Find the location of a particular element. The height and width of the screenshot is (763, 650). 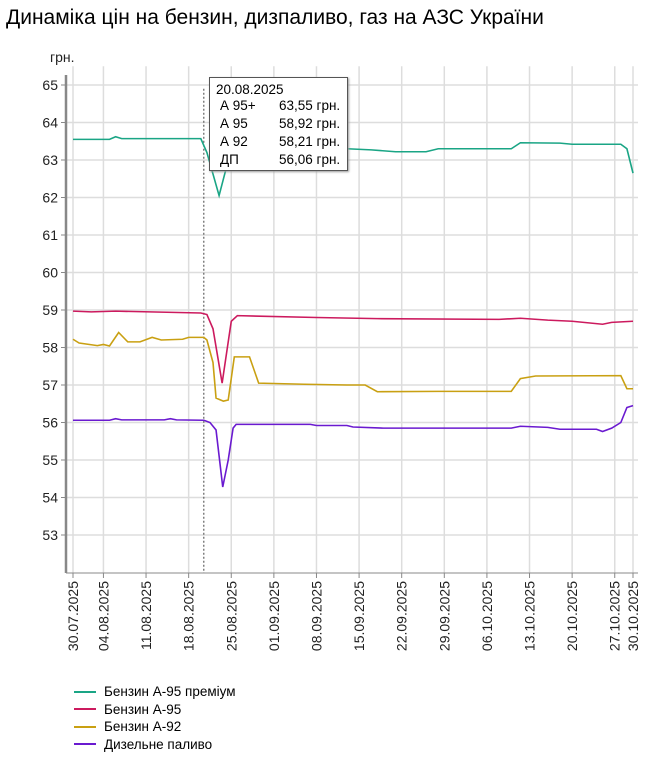

y-tick-label: 58 is located at coordinates (50, 348).